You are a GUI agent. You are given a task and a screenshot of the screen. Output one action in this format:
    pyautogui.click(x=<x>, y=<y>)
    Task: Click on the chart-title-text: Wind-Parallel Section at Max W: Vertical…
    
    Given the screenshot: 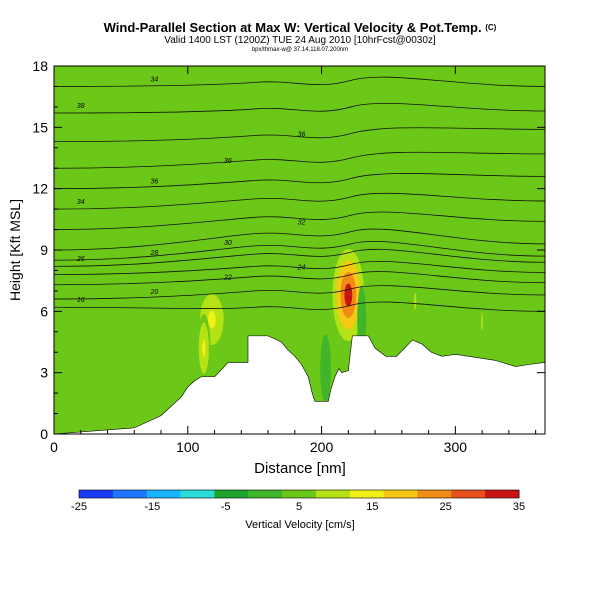 What is the action you would take?
    pyautogui.click(x=292, y=27)
    